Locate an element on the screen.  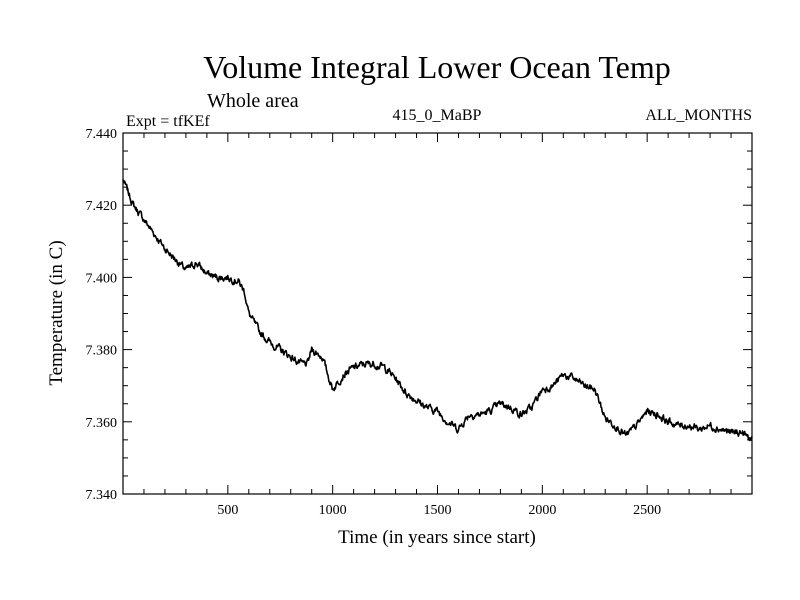
y-tick-label: 7.360 is located at coordinates (102, 423).